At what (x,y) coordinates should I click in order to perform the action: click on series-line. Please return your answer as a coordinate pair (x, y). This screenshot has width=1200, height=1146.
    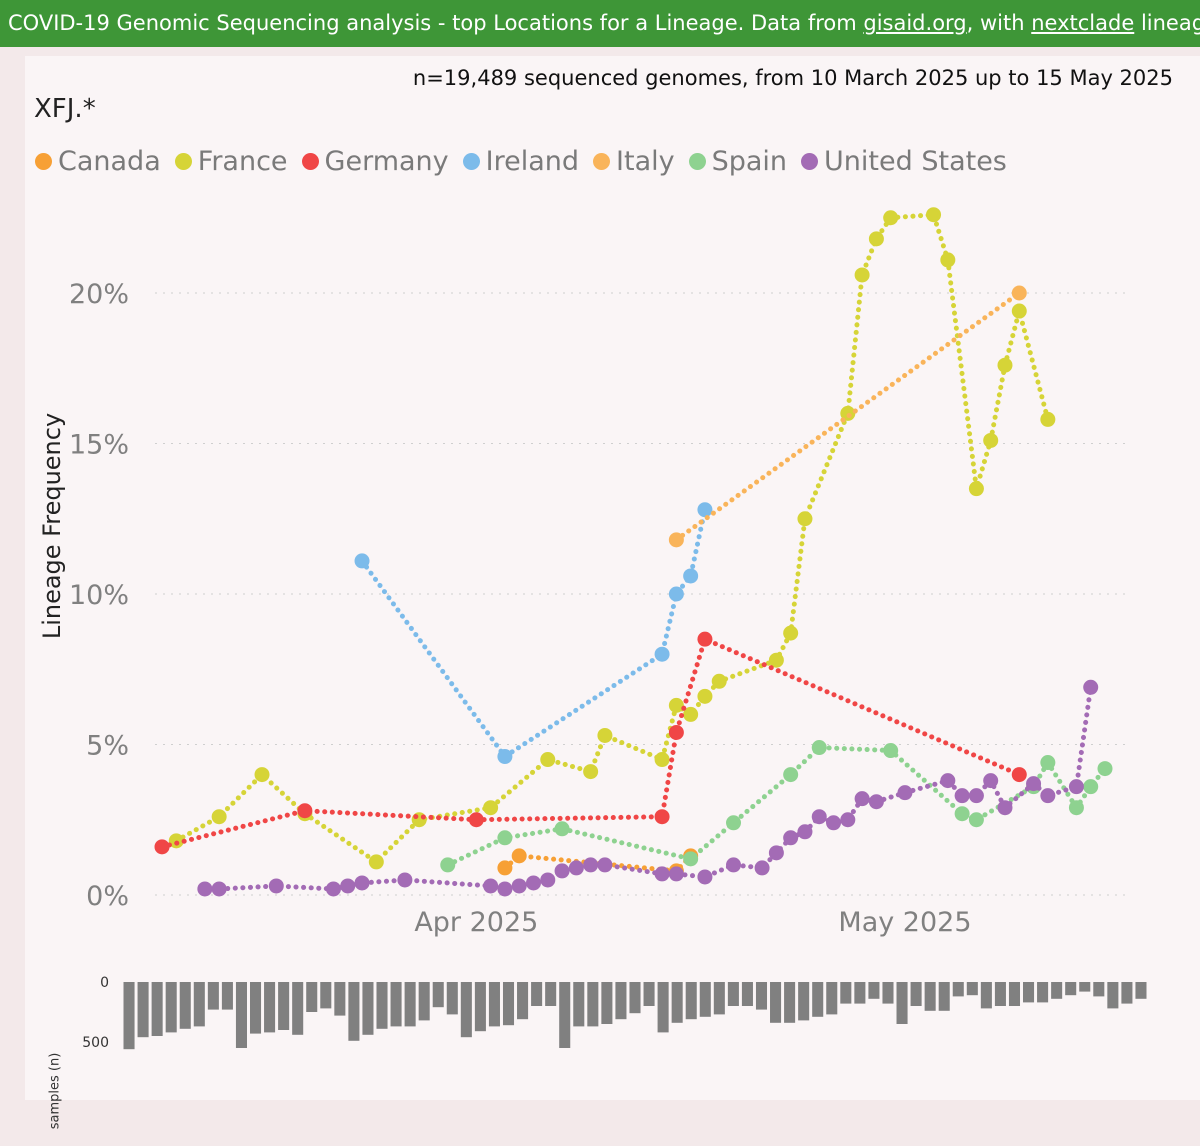
    Looking at the image, I should click on (847, 416).